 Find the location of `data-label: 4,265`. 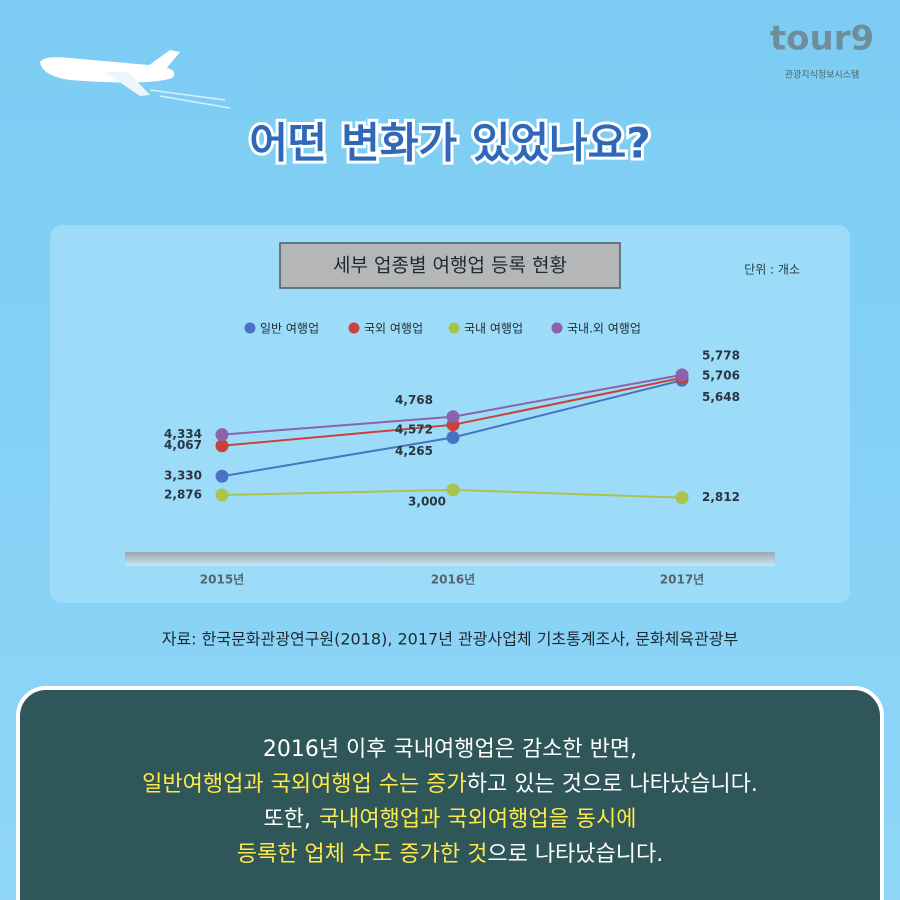

data-label: 4,265 is located at coordinates (414, 451).